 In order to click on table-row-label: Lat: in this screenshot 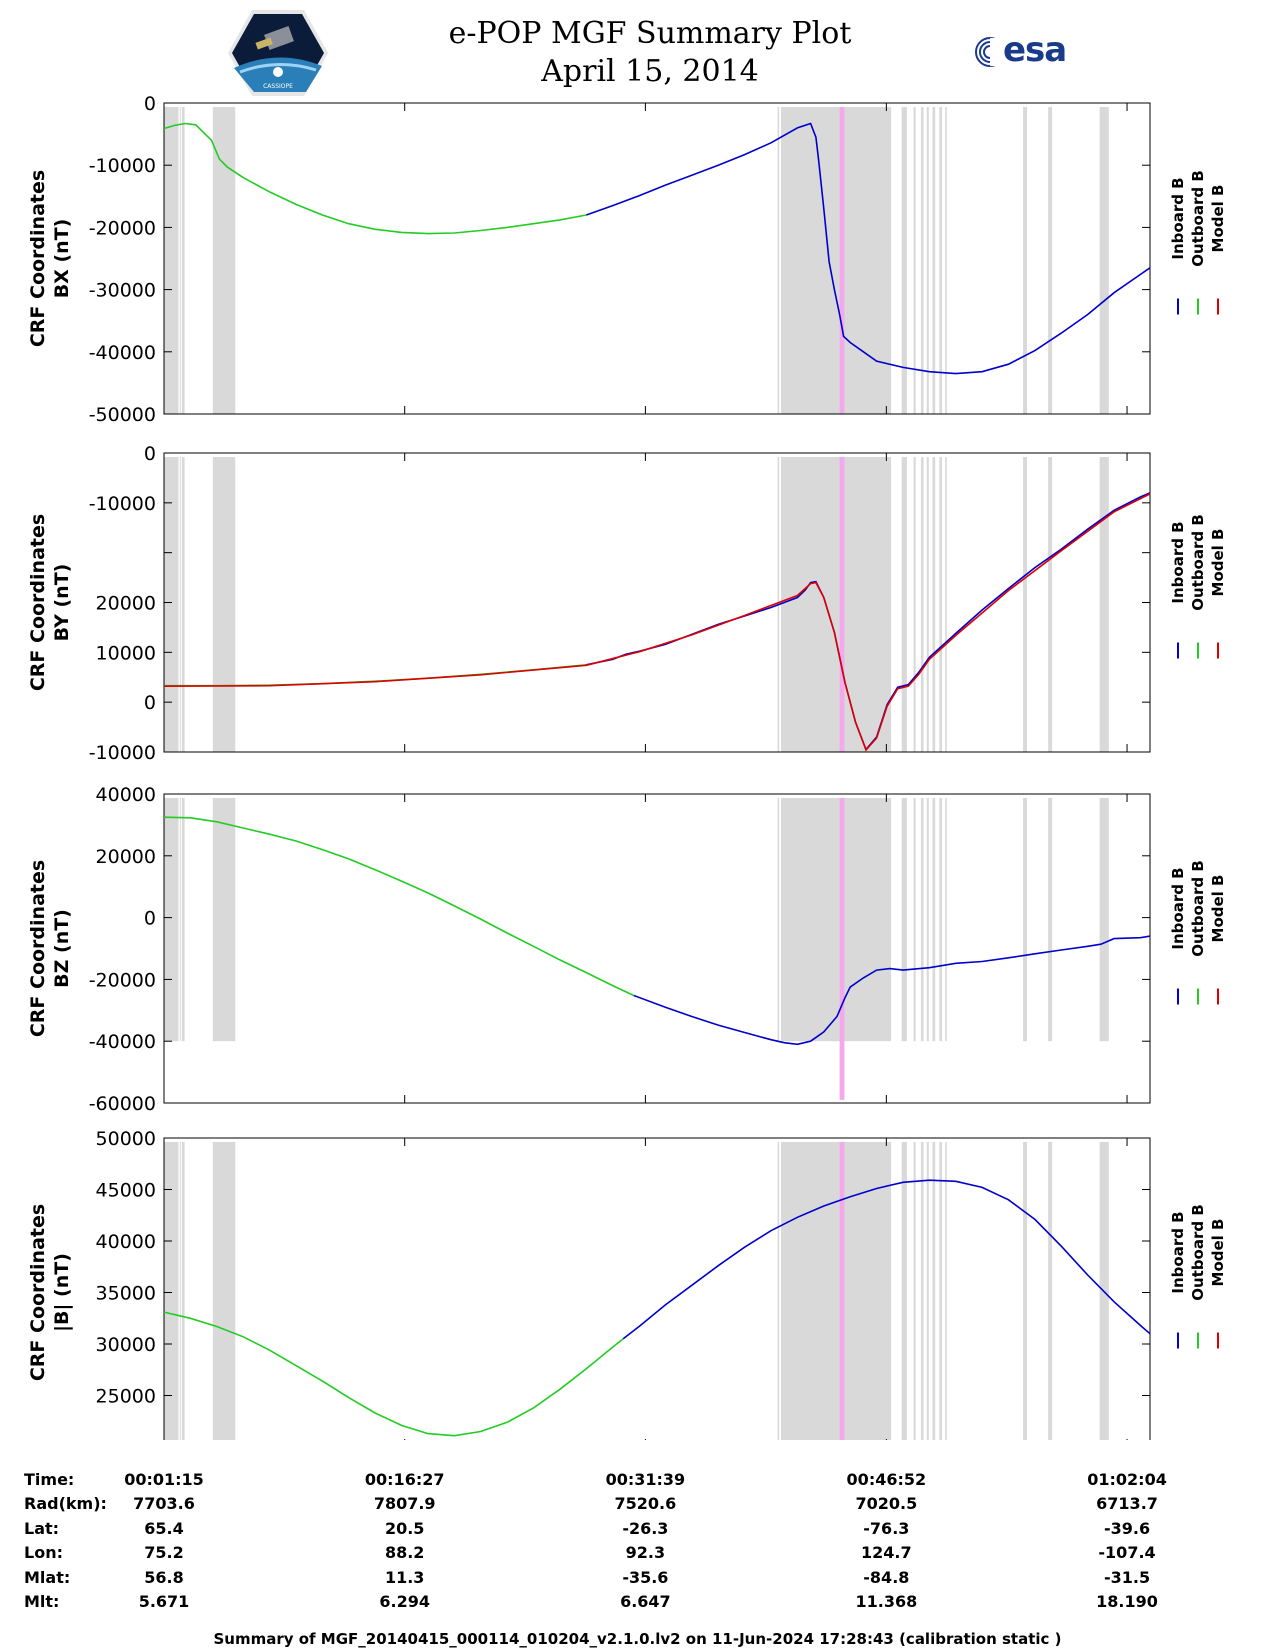, I will do `click(42, 1528)`.